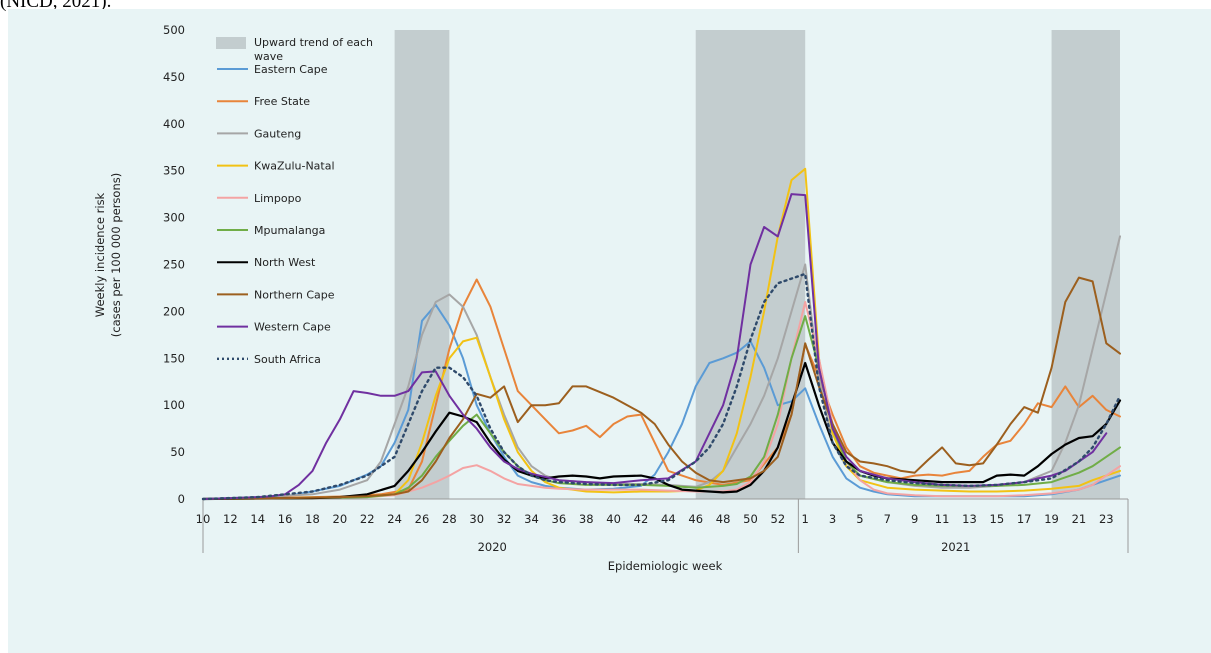 Image resolution: width=1211 pixels, height=653 pixels. What do you see at coordinates (231, 43) in the screenshot?
I see `legend-swatch-band` at bounding box center [231, 43].